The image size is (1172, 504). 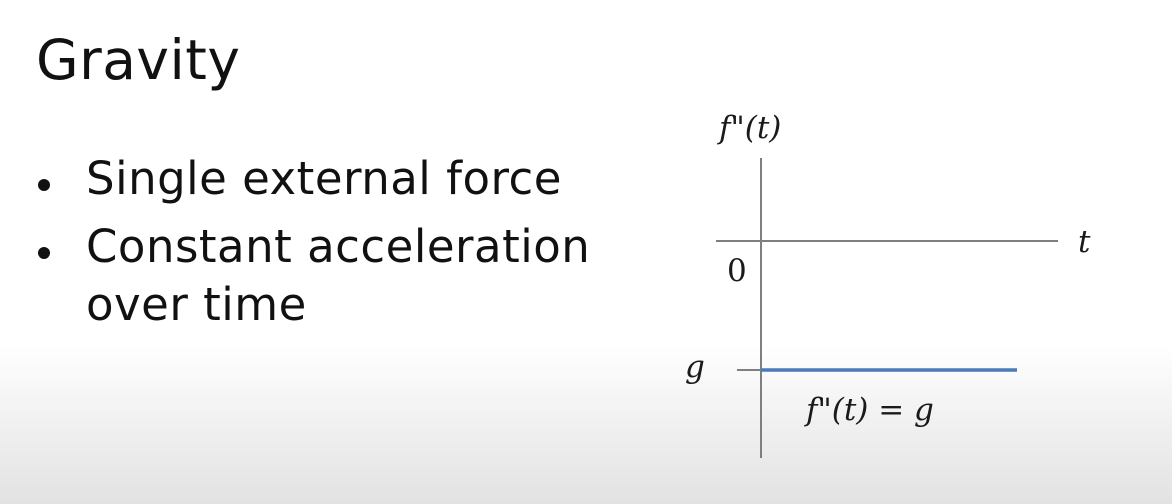 I want to click on bullet-text: Single external force, so click(x=324, y=178).